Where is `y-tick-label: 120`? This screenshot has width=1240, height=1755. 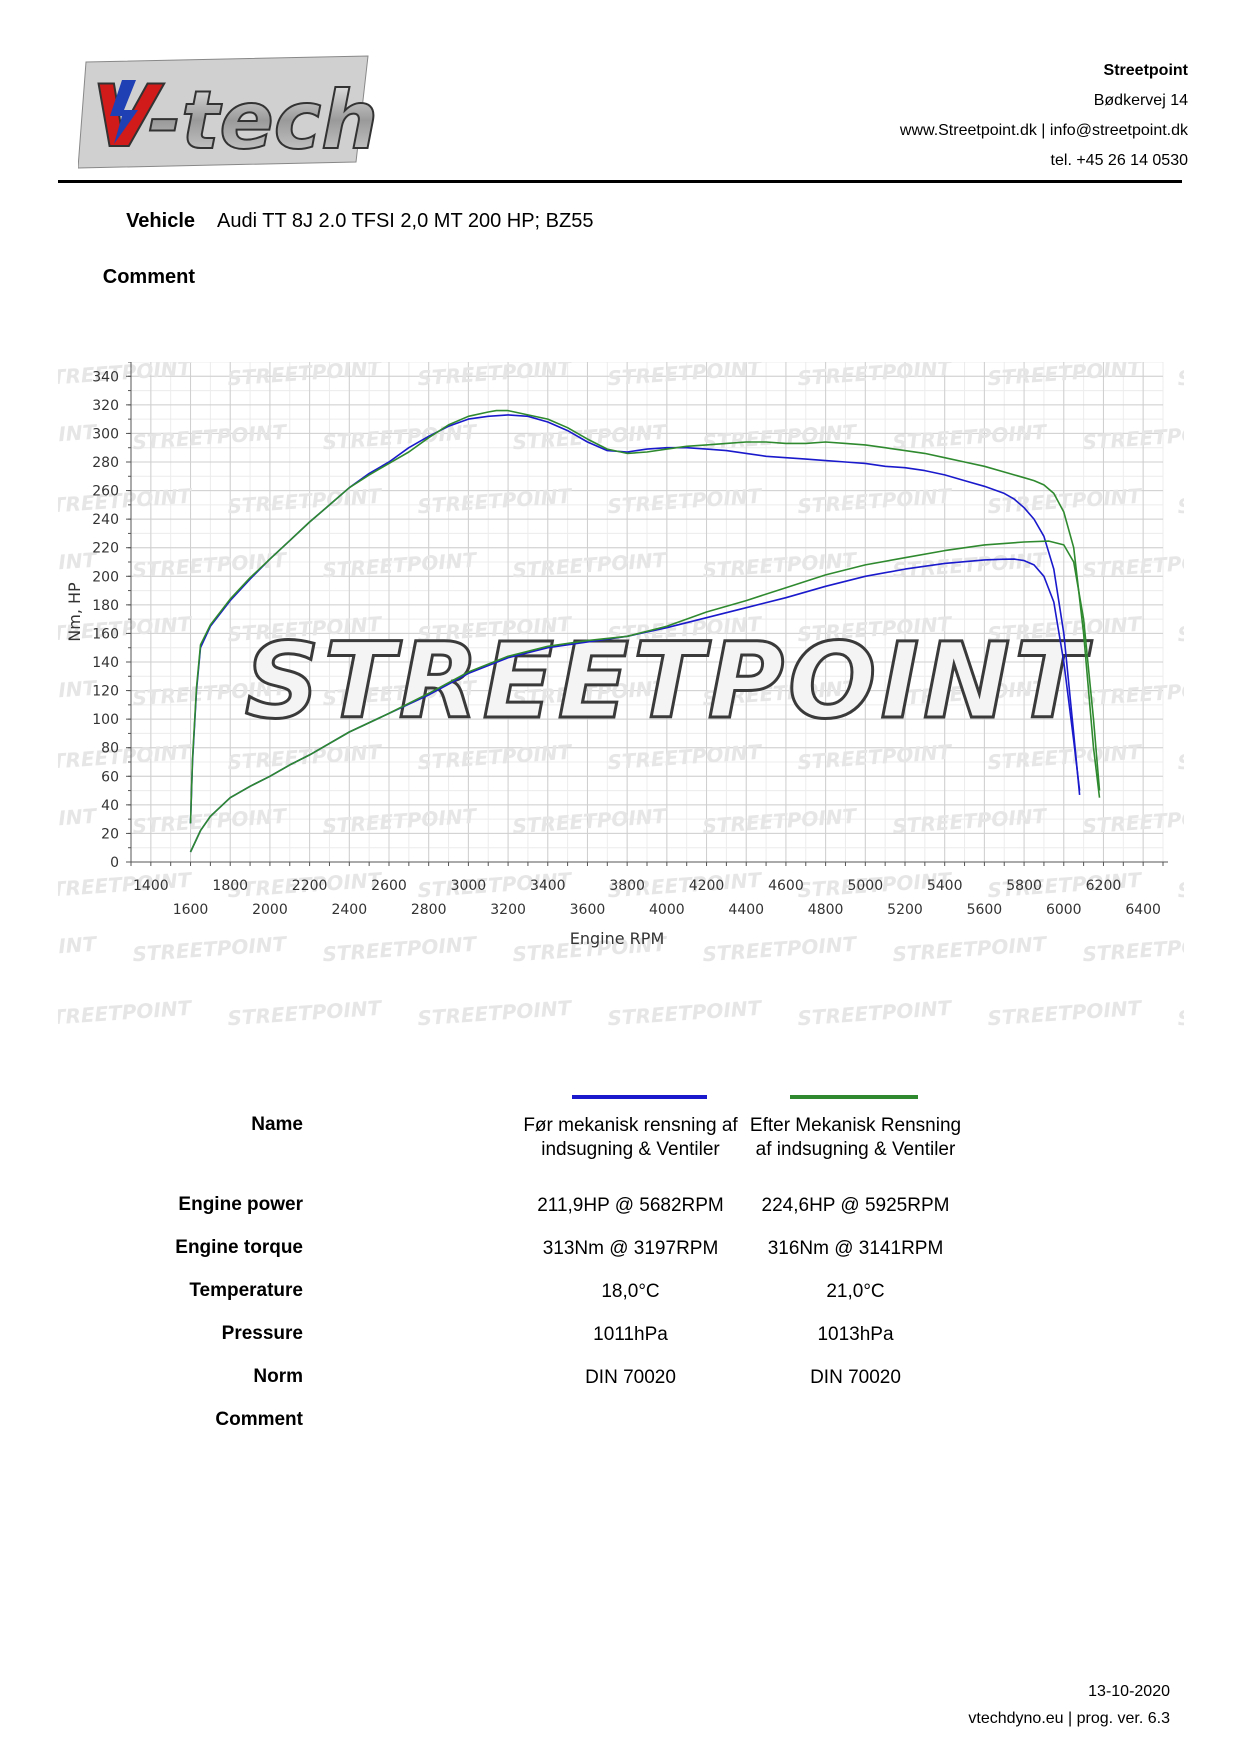 y-tick-label: 120 is located at coordinates (105, 692).